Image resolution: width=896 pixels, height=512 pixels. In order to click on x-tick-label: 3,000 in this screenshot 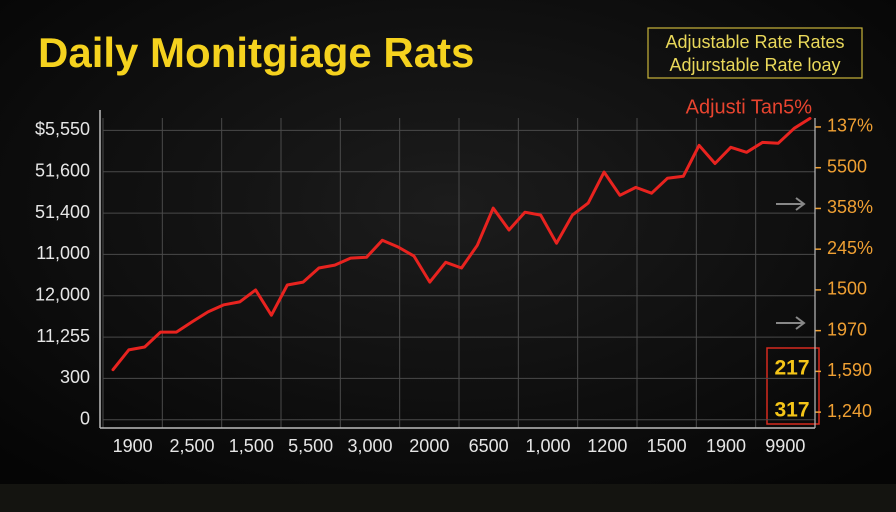, I will do `click(369, 446)`.